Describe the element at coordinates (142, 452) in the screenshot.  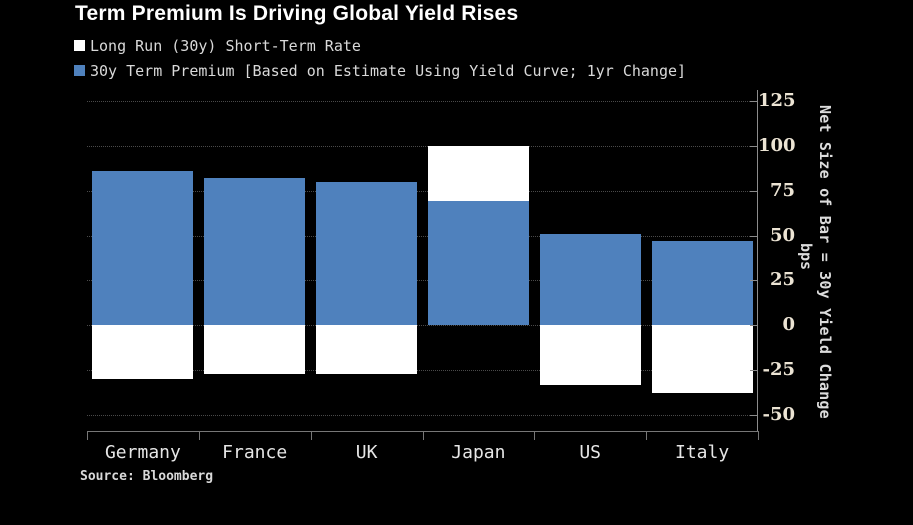
I see `x-axis-label-germany: Germany` at that location.